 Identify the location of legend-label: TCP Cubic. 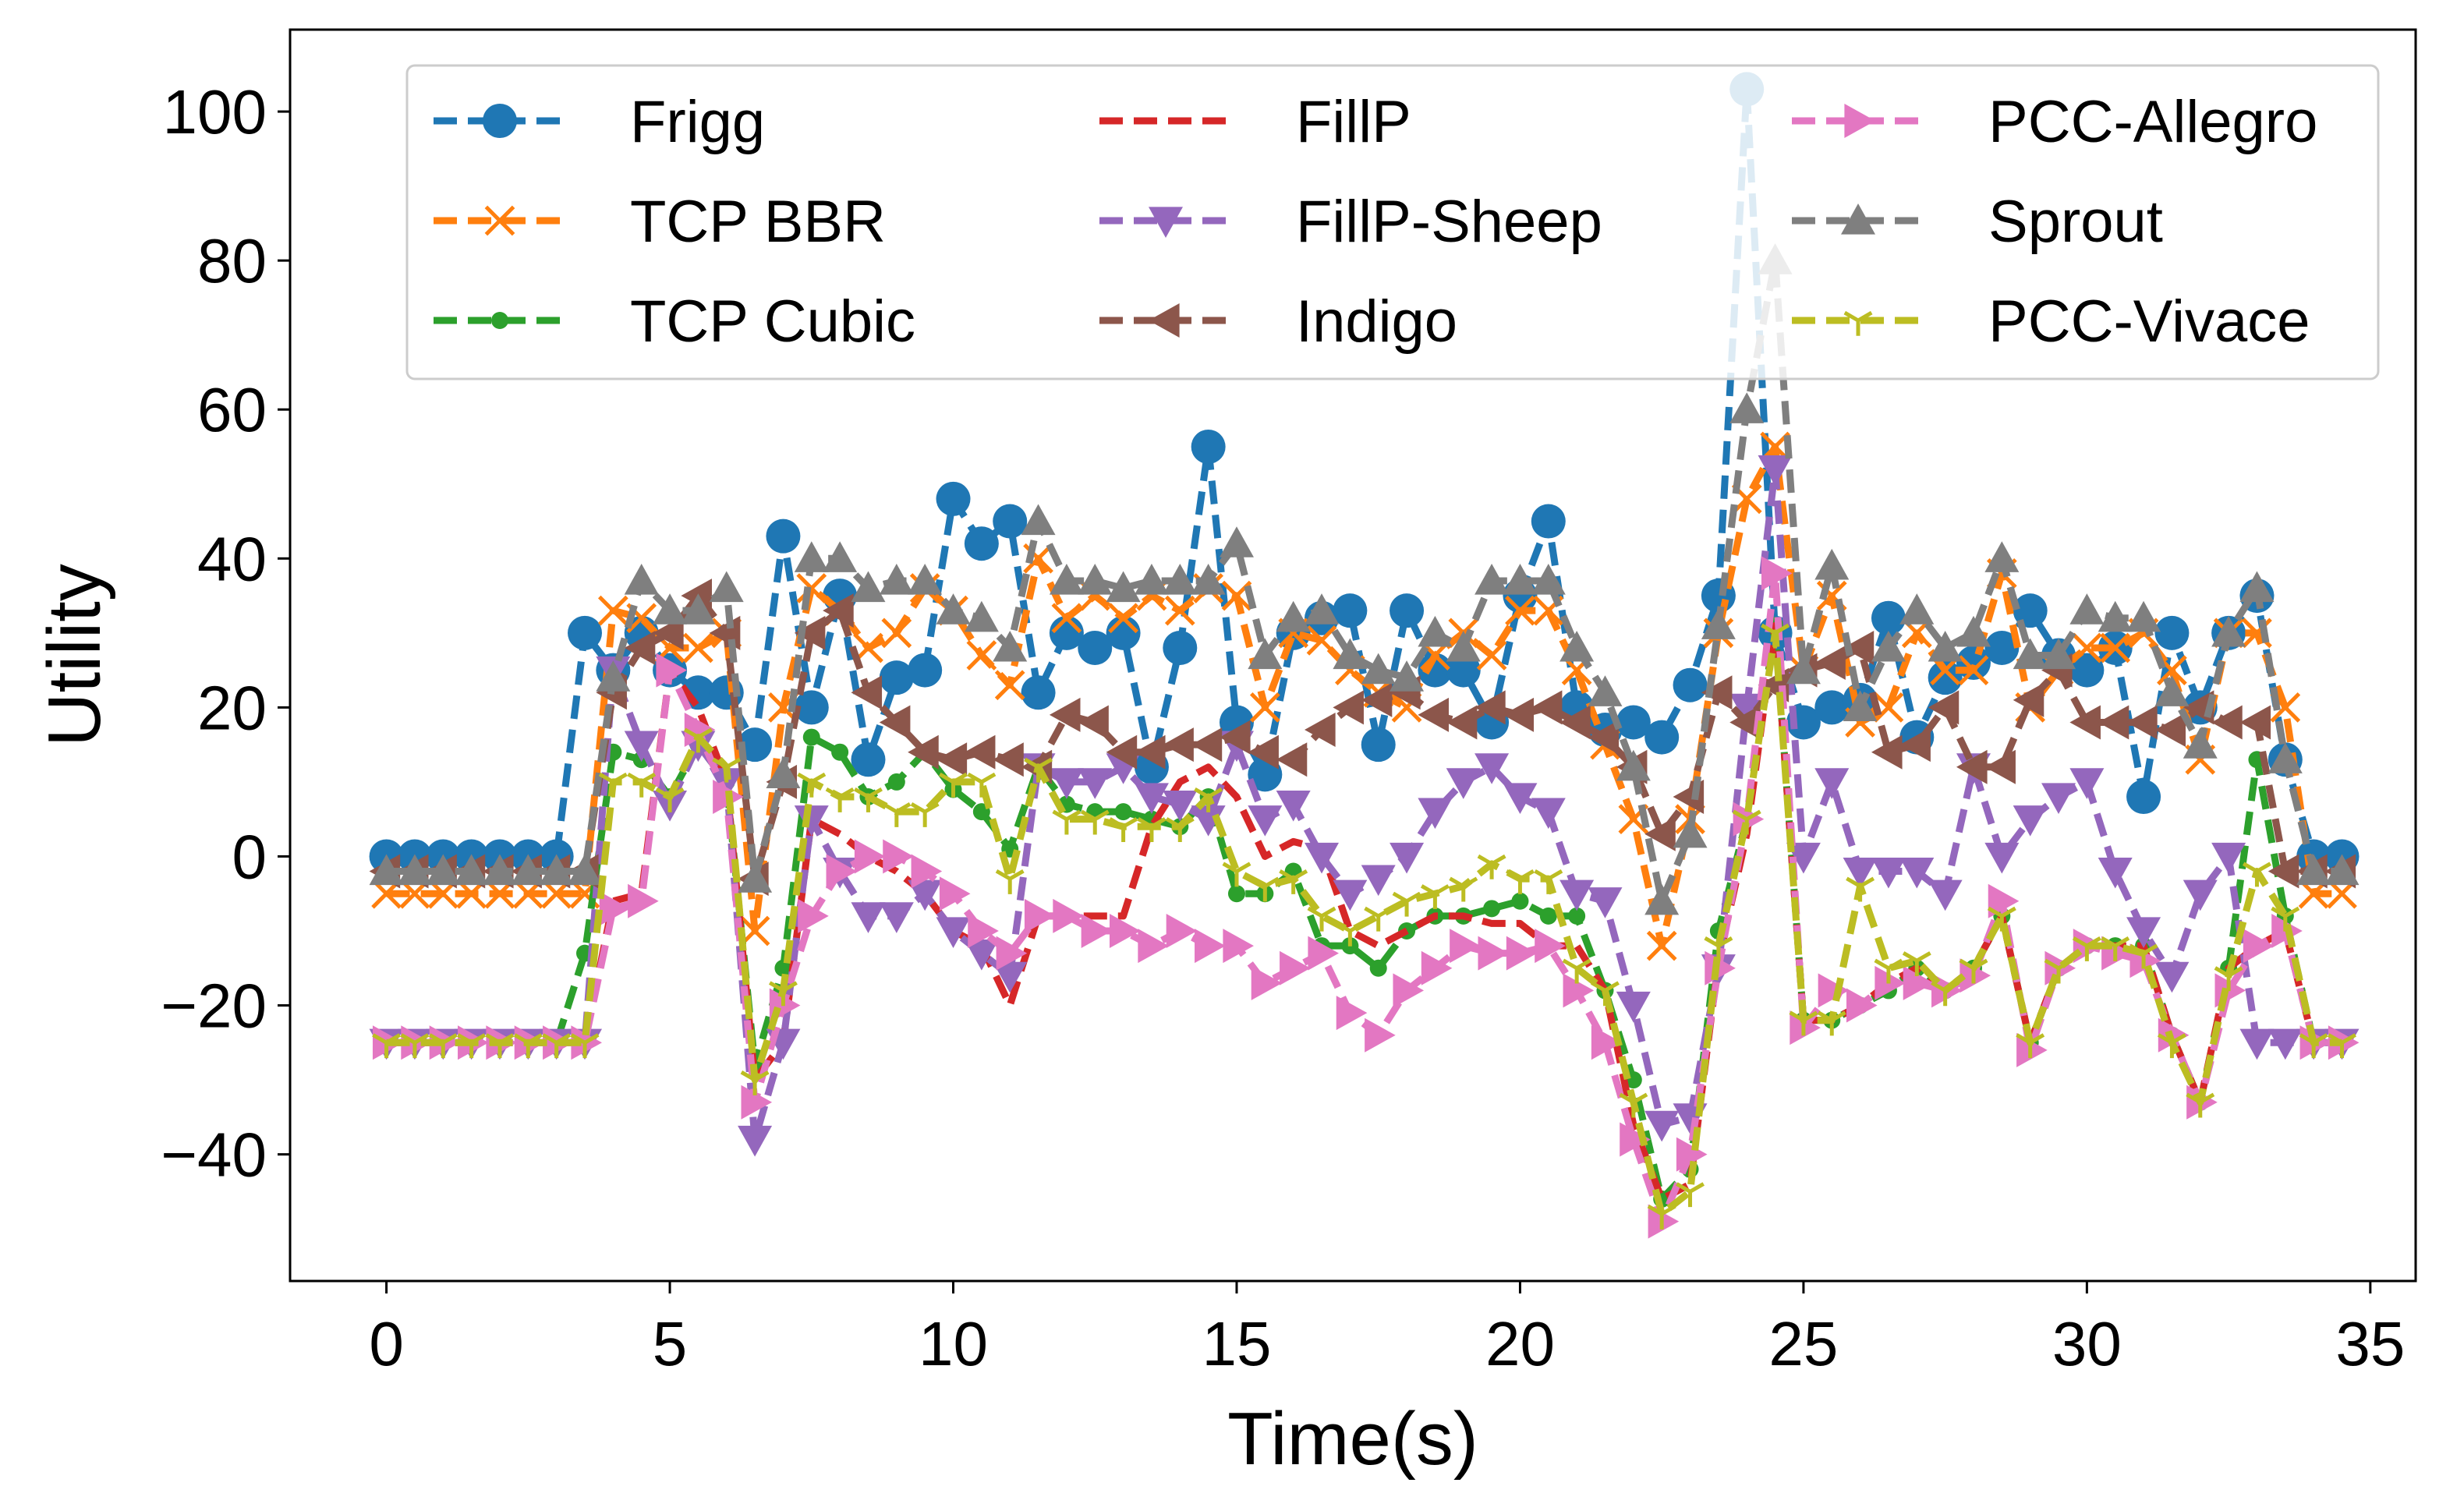
(772, 321).